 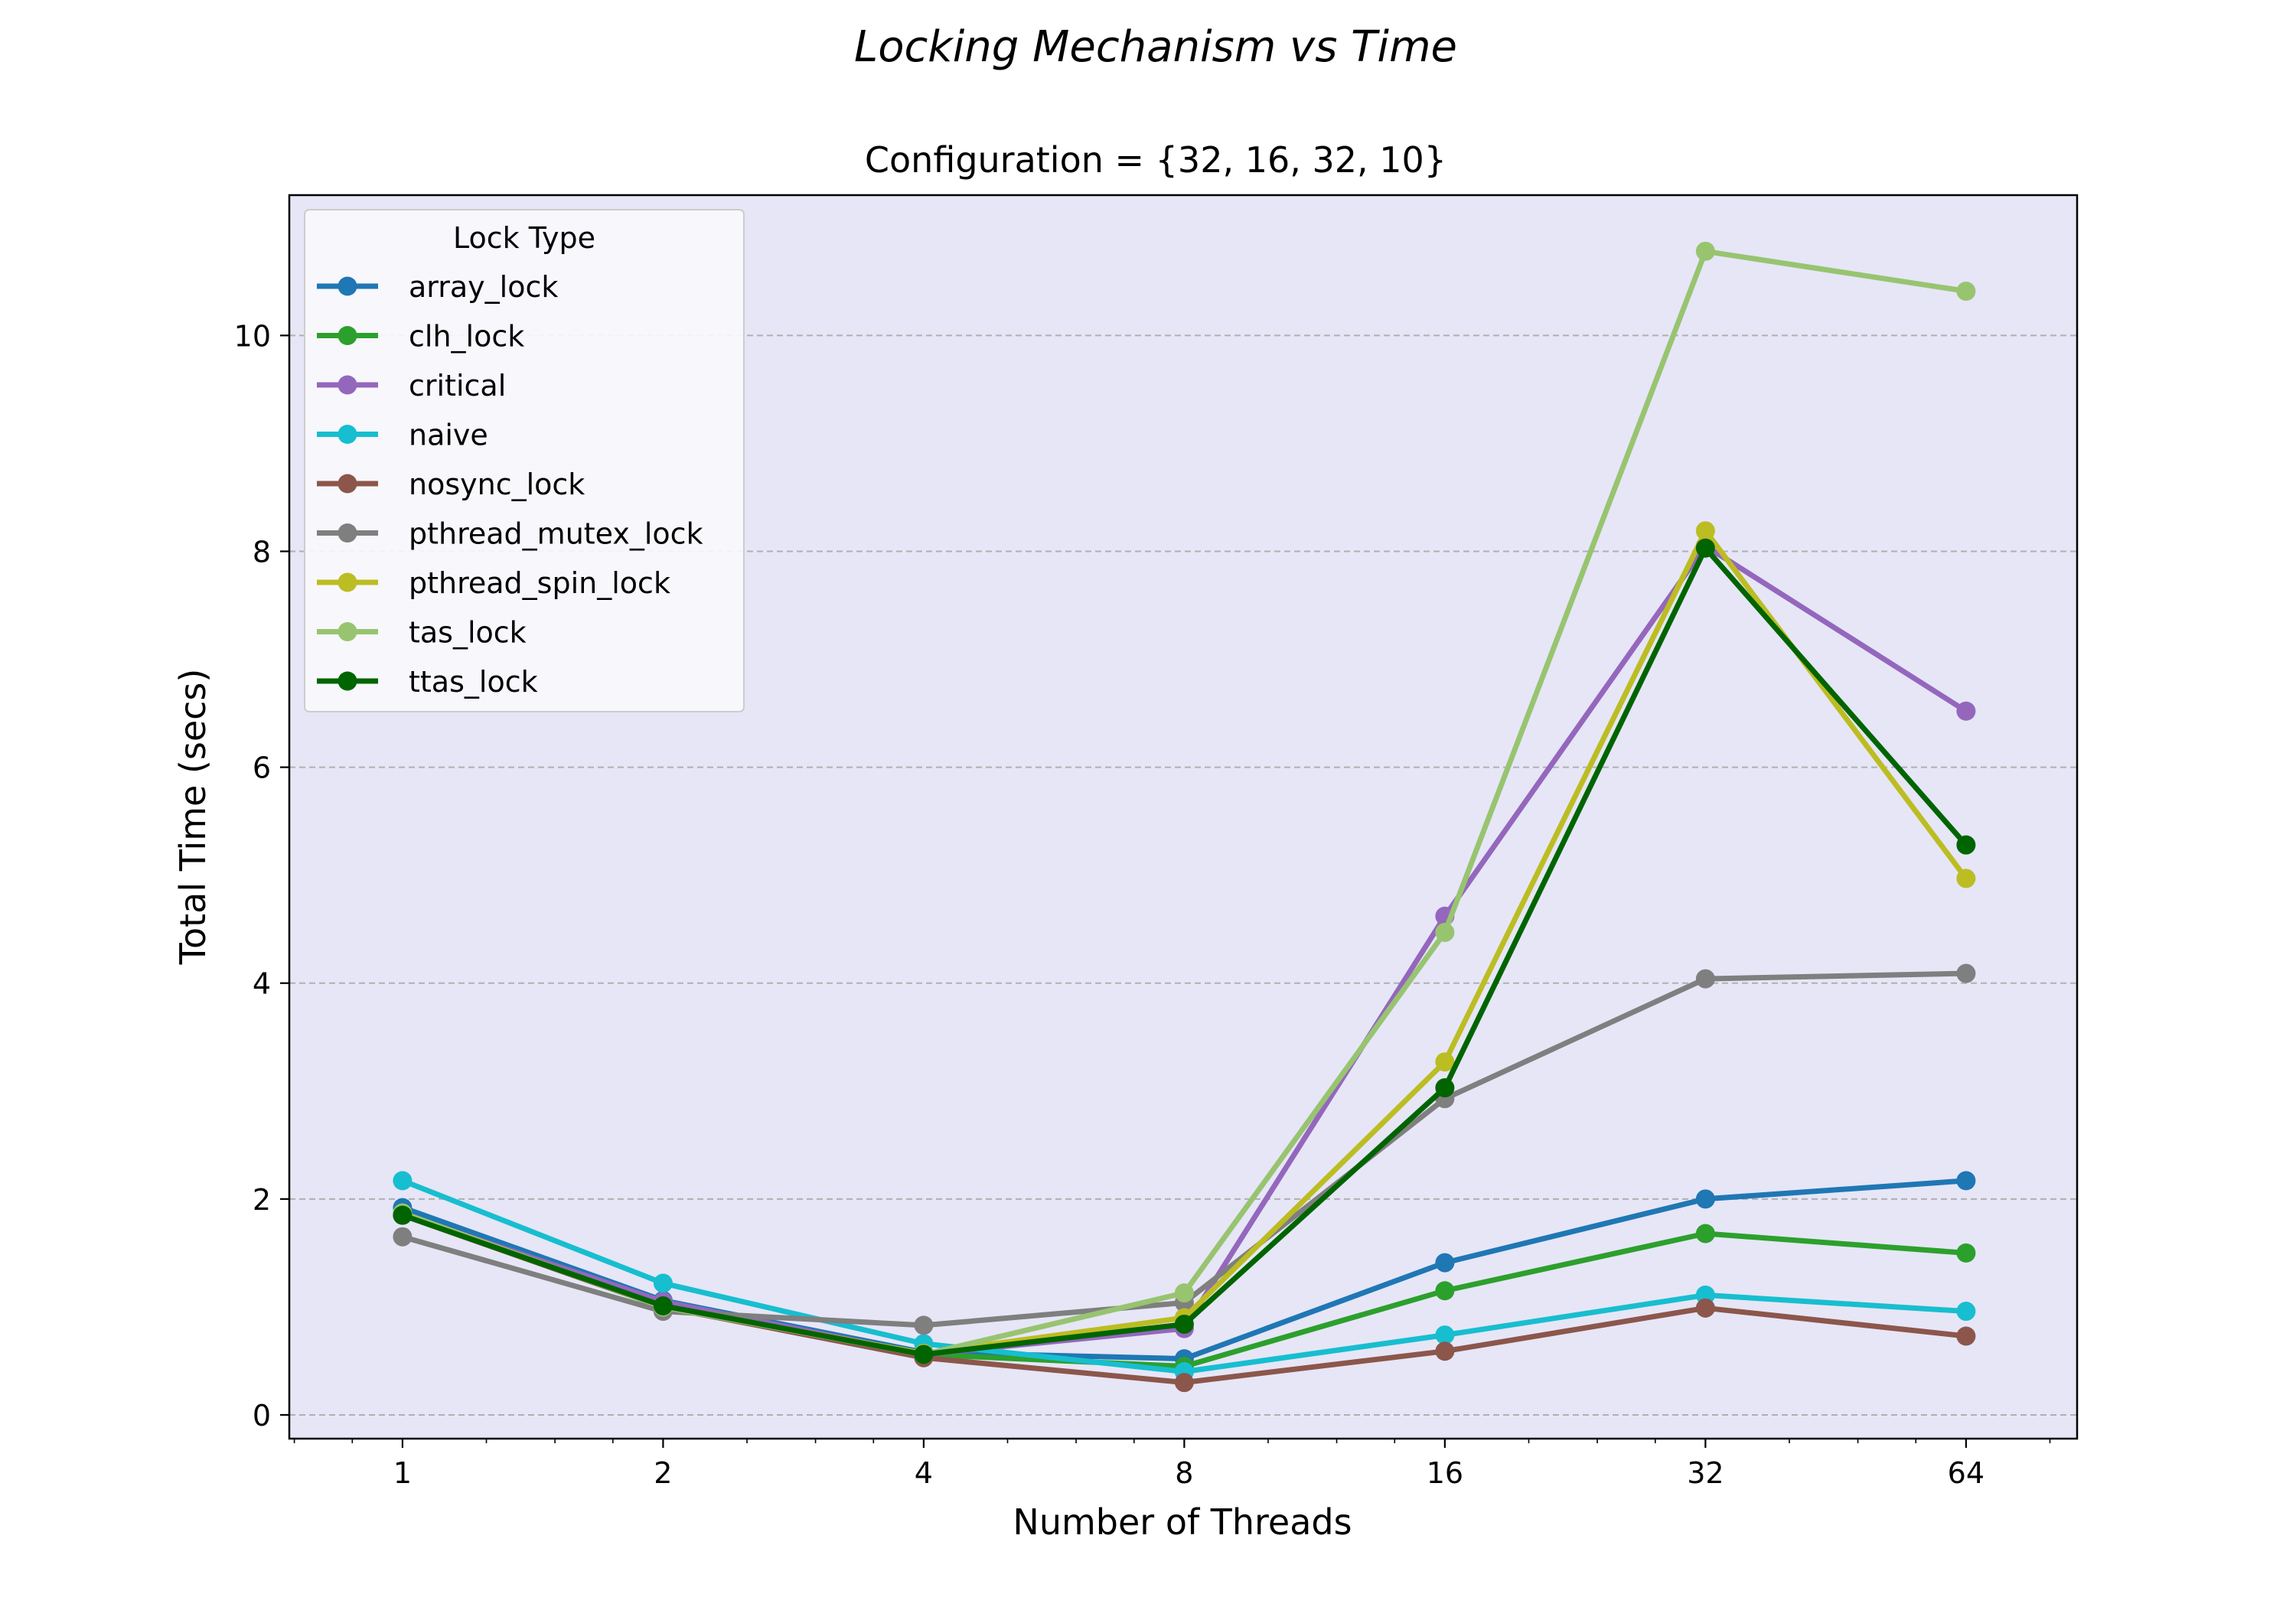 What do you see at coordinates (1184, 1473) in the screenshot?
I see `x-tick-label: 8` at bounding box center [1184, 1473].